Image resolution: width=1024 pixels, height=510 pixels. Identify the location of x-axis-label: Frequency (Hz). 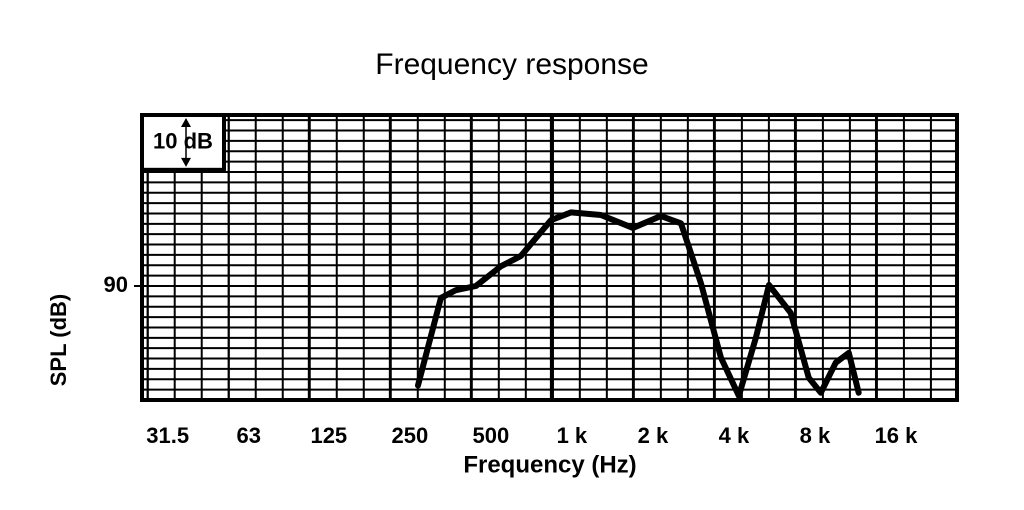
(549, 464).